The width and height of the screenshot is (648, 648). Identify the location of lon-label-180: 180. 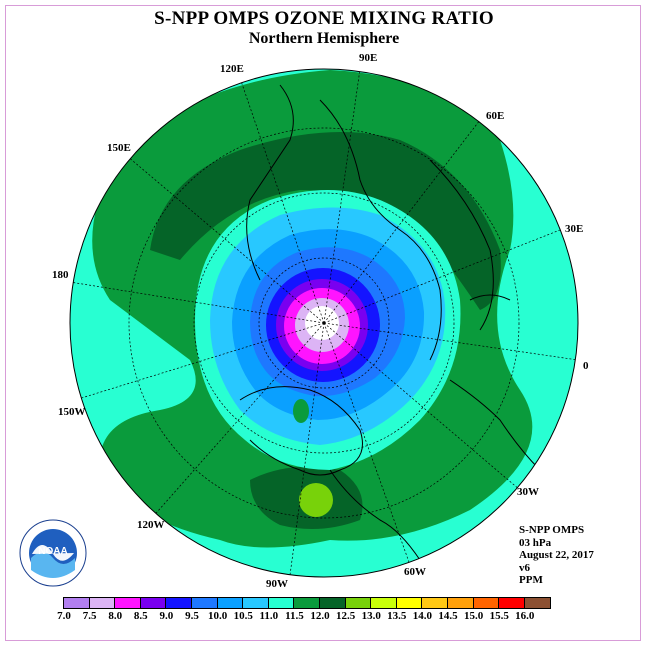
(60, 275).